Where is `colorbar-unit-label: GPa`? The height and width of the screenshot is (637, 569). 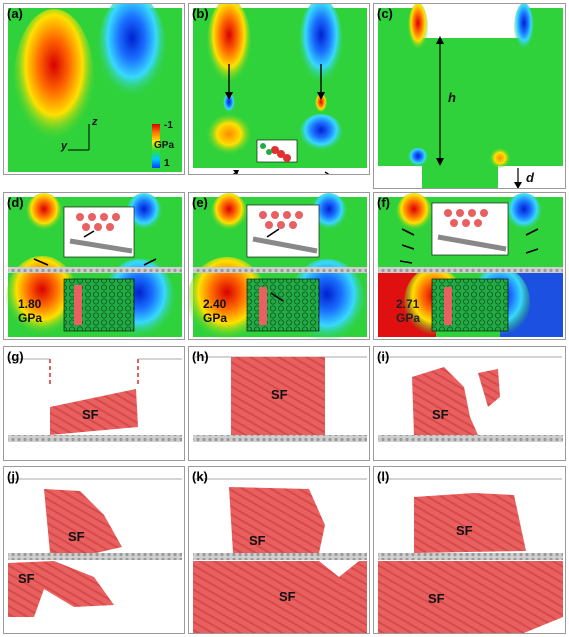 colorbar-unit-label: GPa is located at coordinates (164, 145).